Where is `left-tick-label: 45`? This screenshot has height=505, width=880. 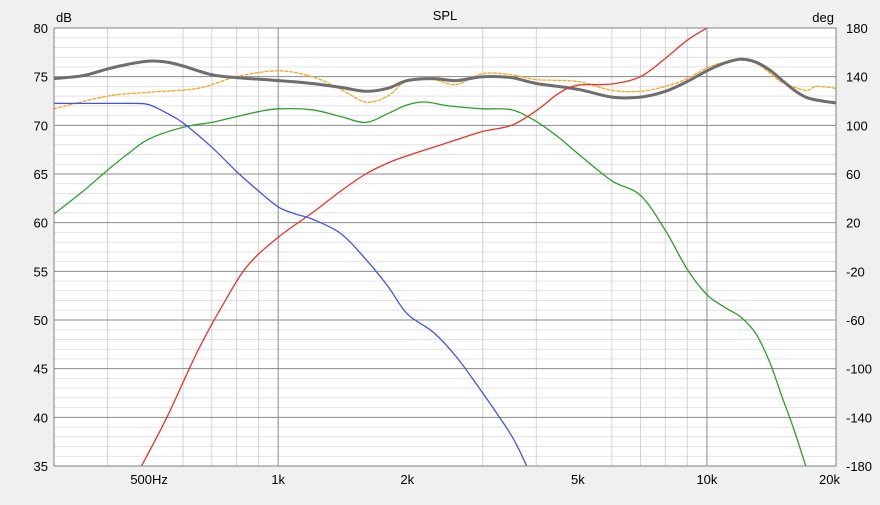 left-tick-label: 45 is located at coordinates (41, 369).